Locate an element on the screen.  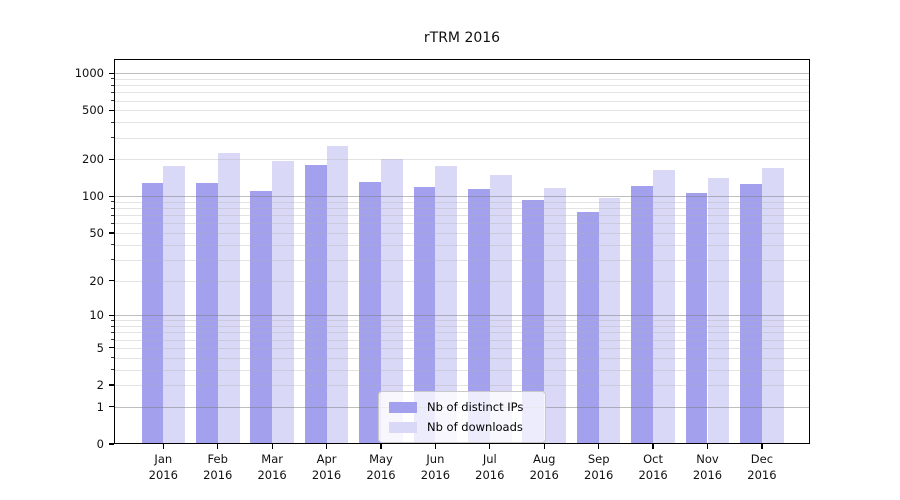
y-tick-label: 50 is located at coordinates (96, 233).